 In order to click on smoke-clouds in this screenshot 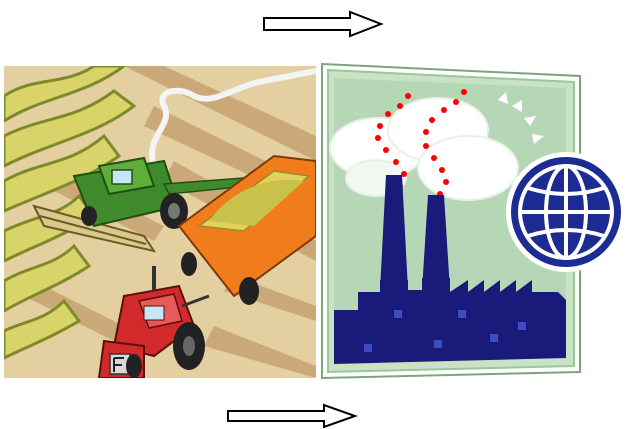, I will do `click(424, 149)`.